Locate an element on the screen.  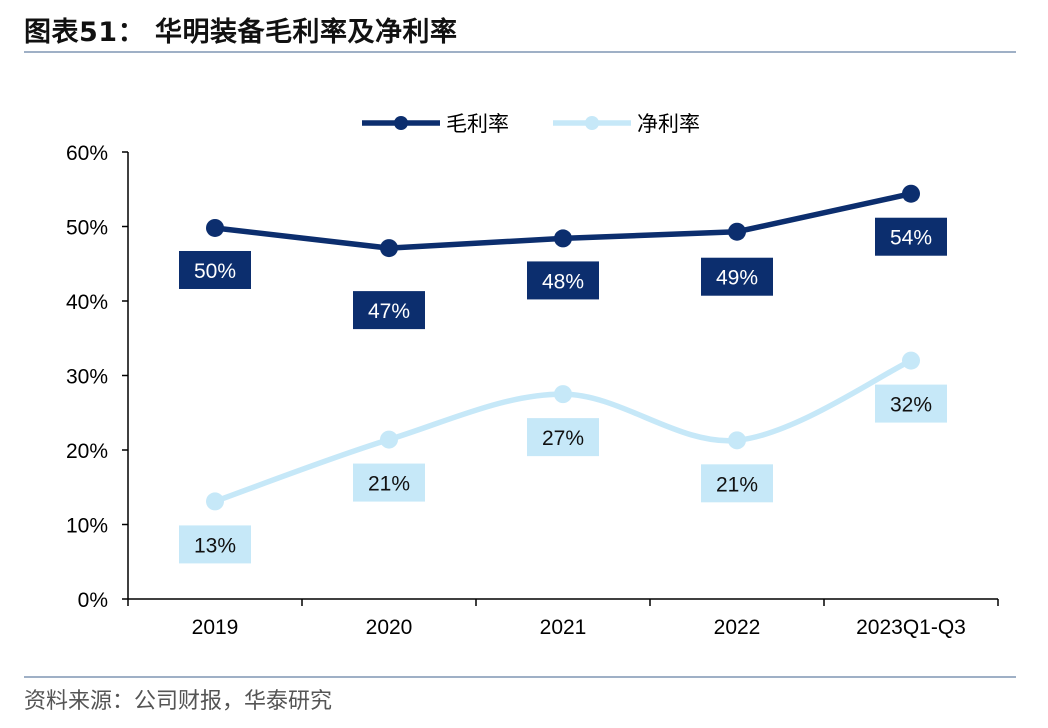
figure-header: 图表51： 华明装备毛利率及净利率 is located at coordinates (240, 30).